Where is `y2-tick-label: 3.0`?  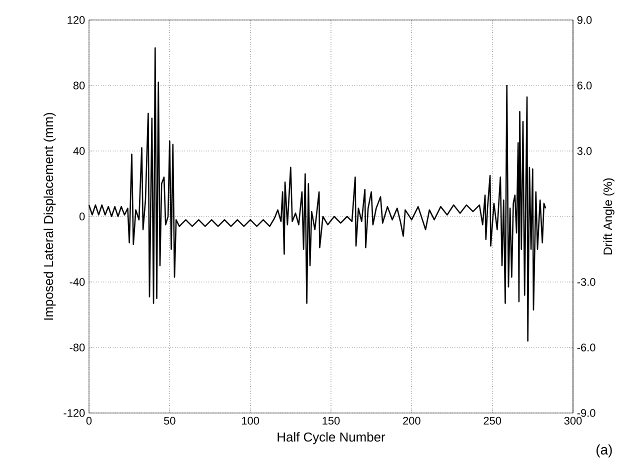
y2-tick-label: 3.0 is located at coordinates (584, 151).